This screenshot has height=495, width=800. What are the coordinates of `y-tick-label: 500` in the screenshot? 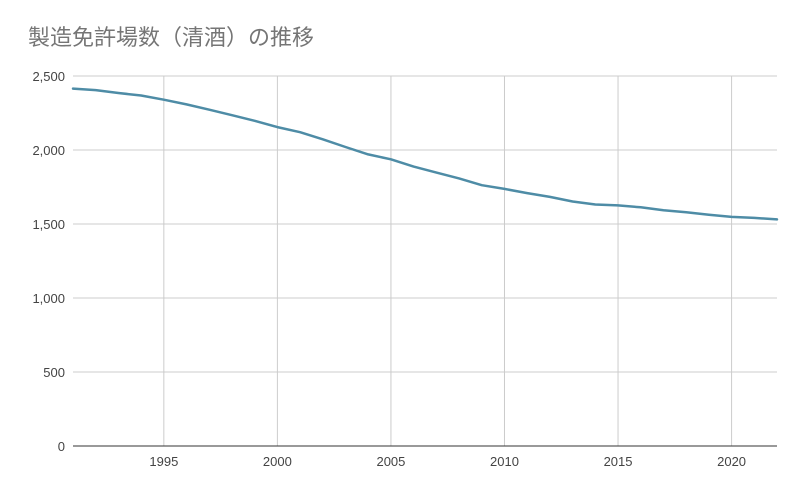 It's located at (54, 372).